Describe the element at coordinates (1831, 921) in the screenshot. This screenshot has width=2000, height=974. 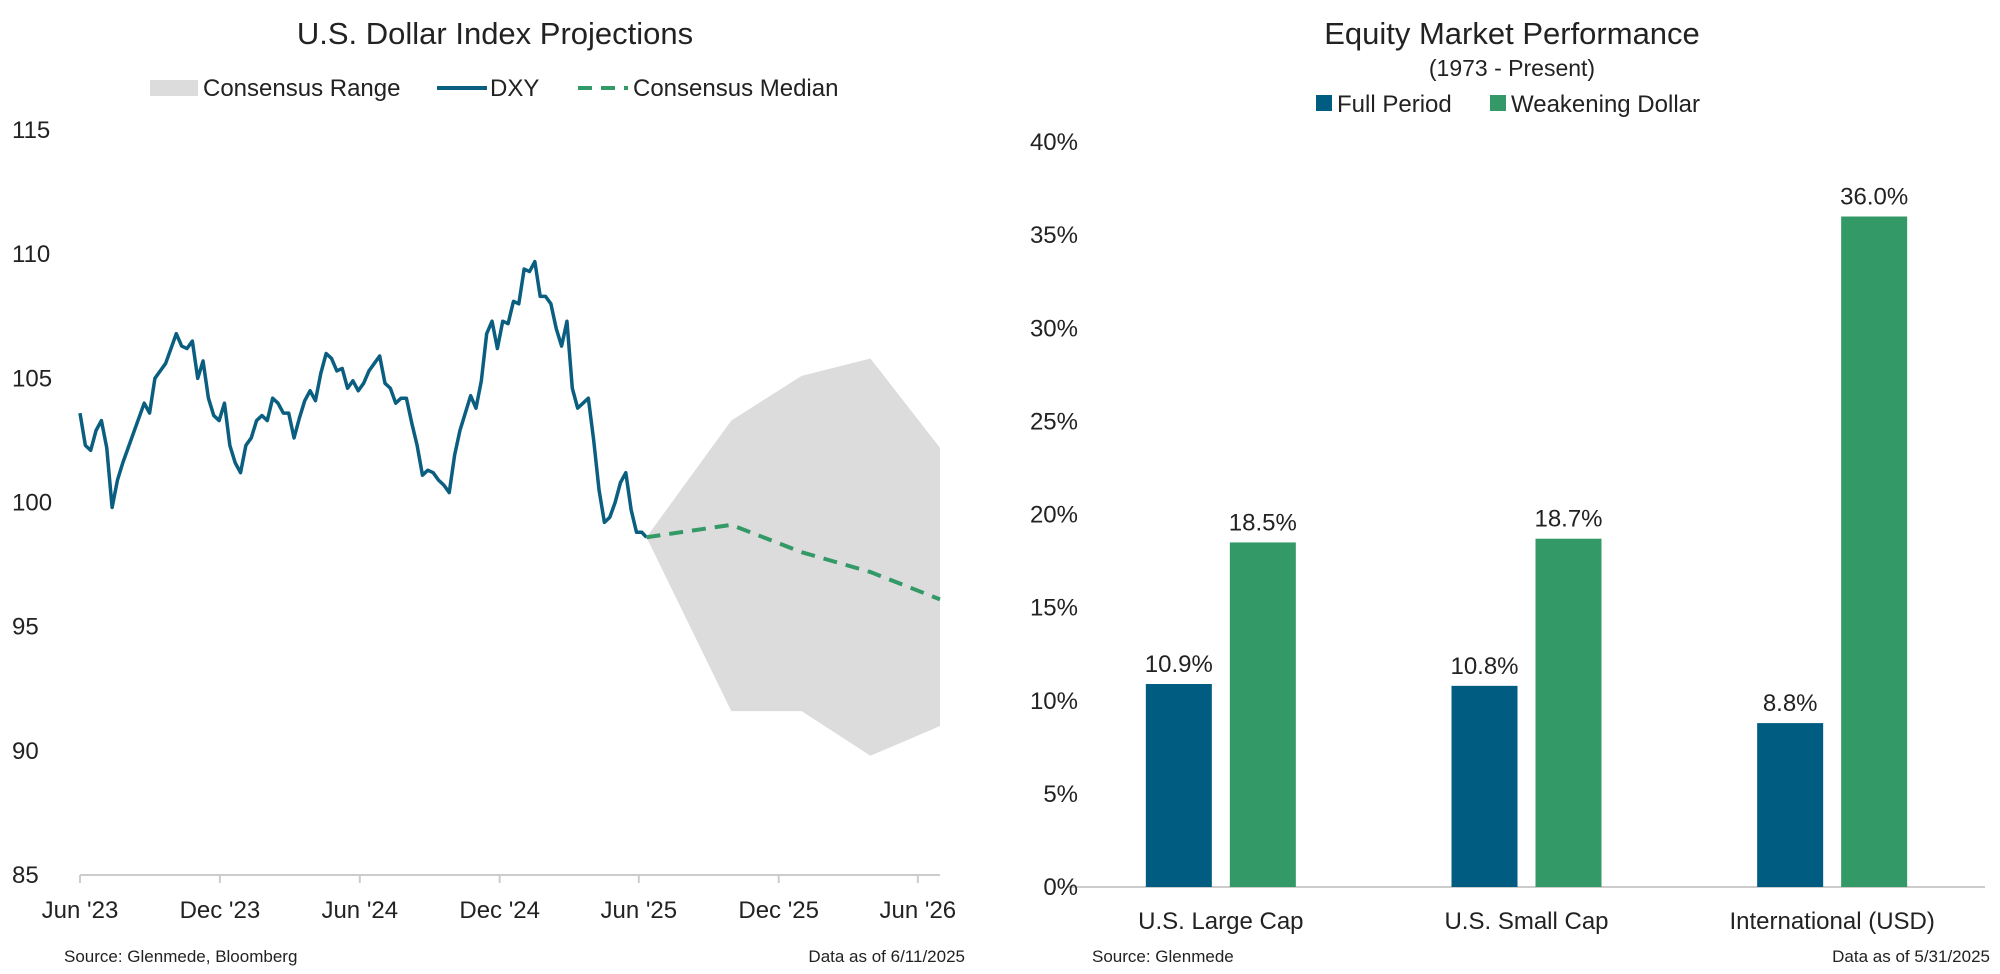
I see `equity-category-label: International (USD)` at that location.